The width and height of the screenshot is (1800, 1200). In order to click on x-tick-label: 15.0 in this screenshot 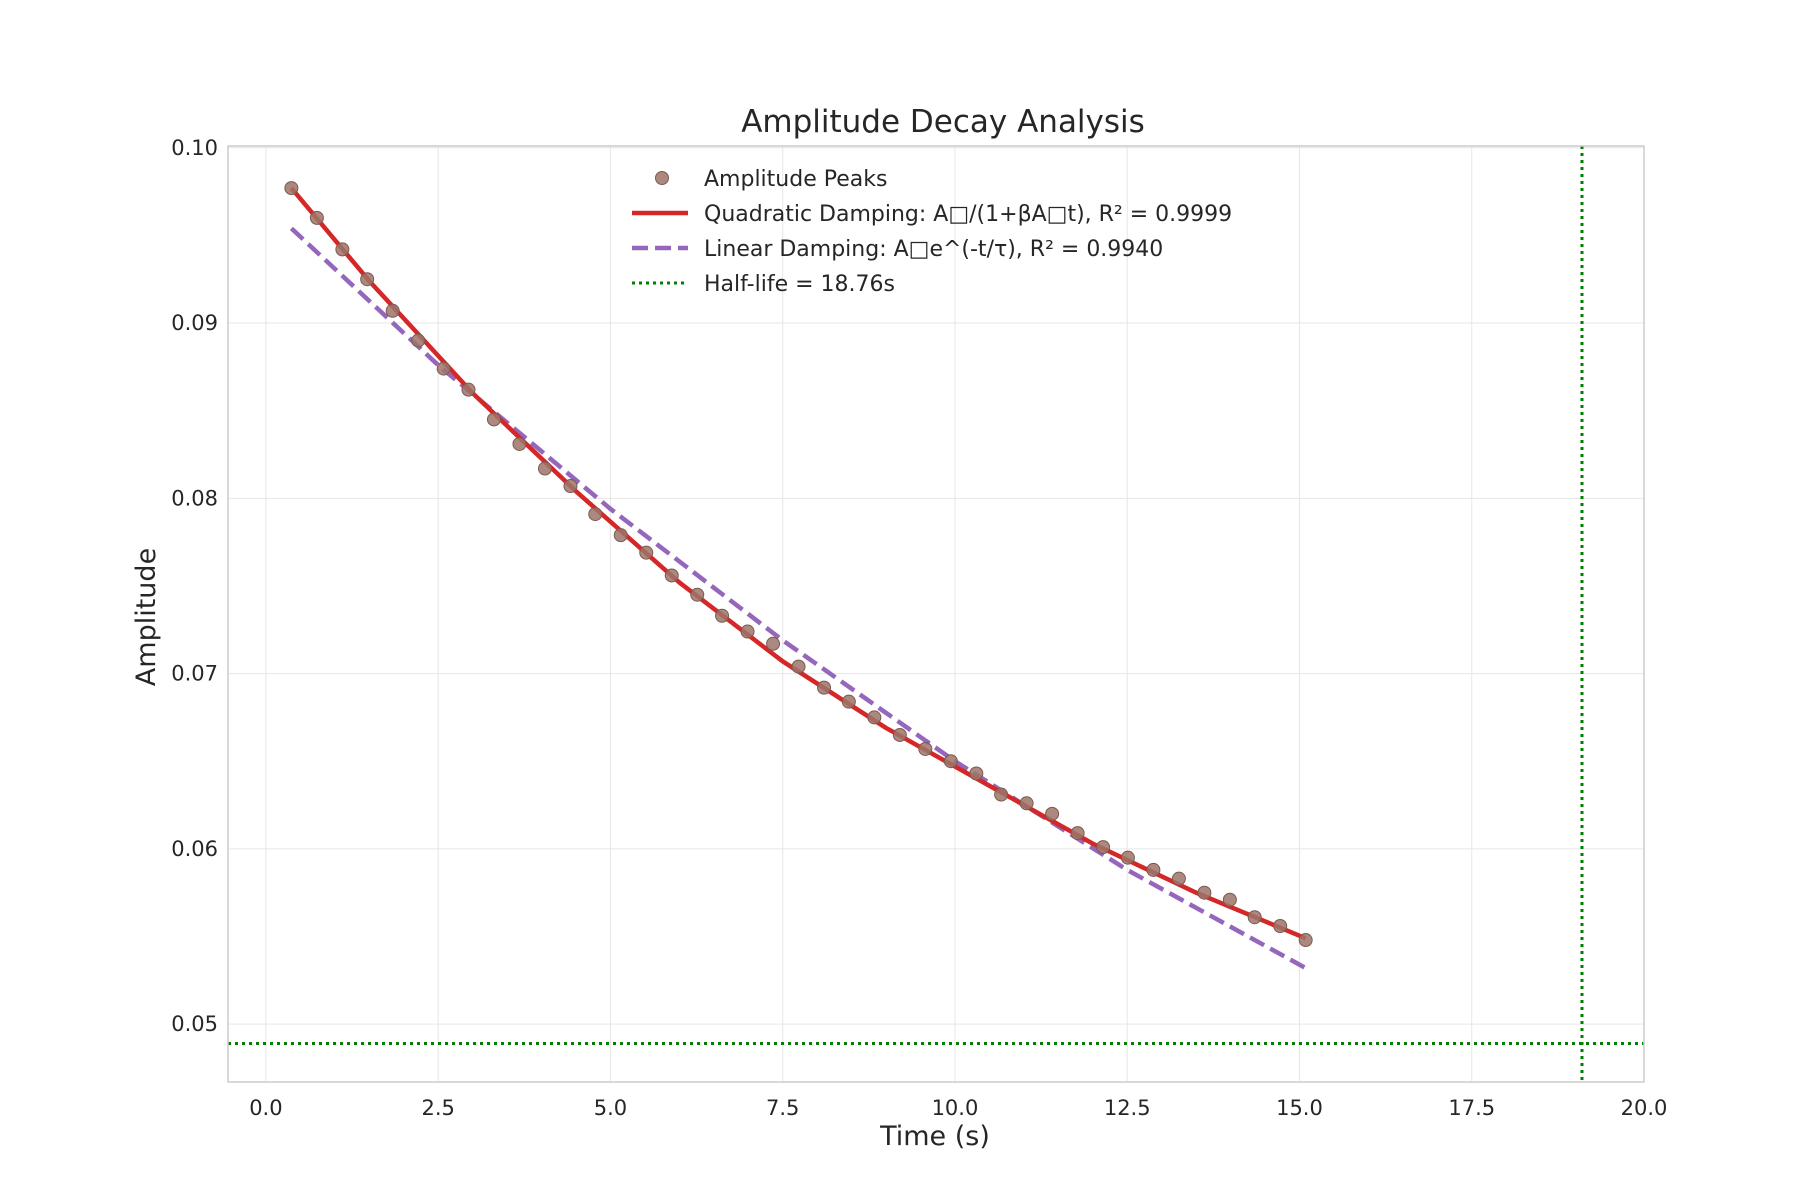, I will do `click(1299, 1108)`.